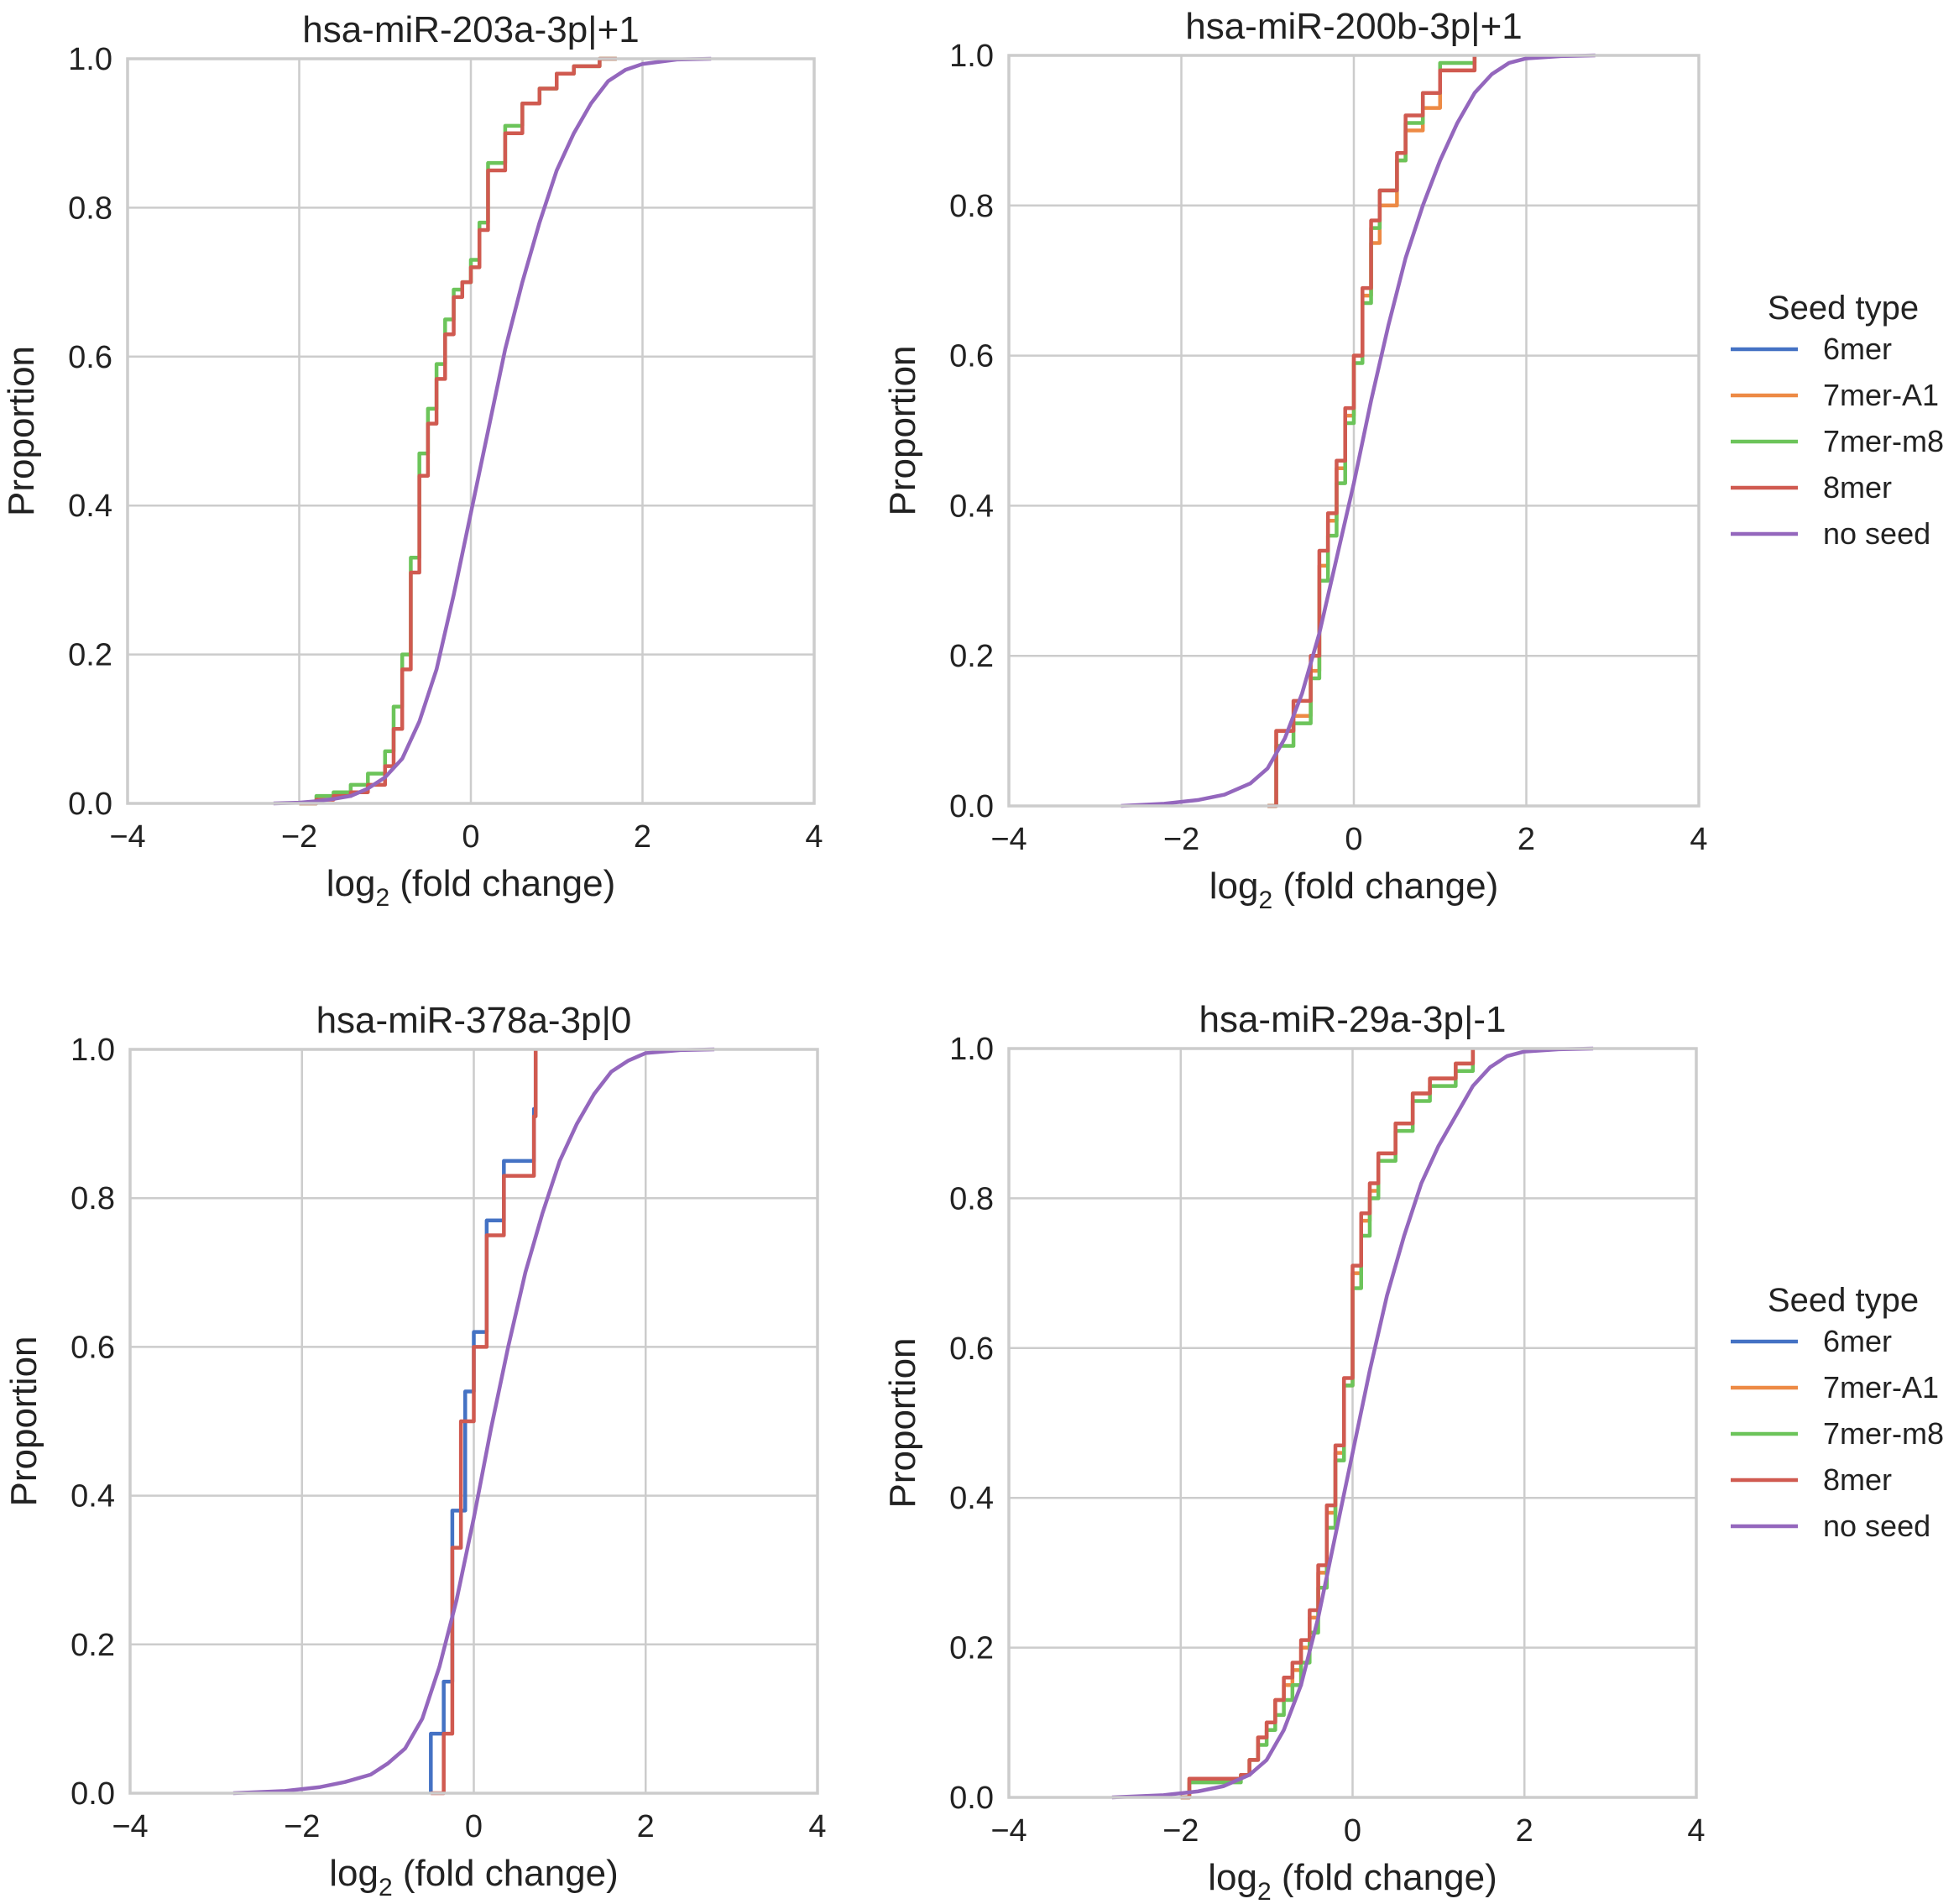 The image size is (1959, 1904). What do you see at coordinates (471, 29) in the screenshot?
I see `panel-title: hsa-miR-203a-3p|+1` at bounding box center [471, 29].